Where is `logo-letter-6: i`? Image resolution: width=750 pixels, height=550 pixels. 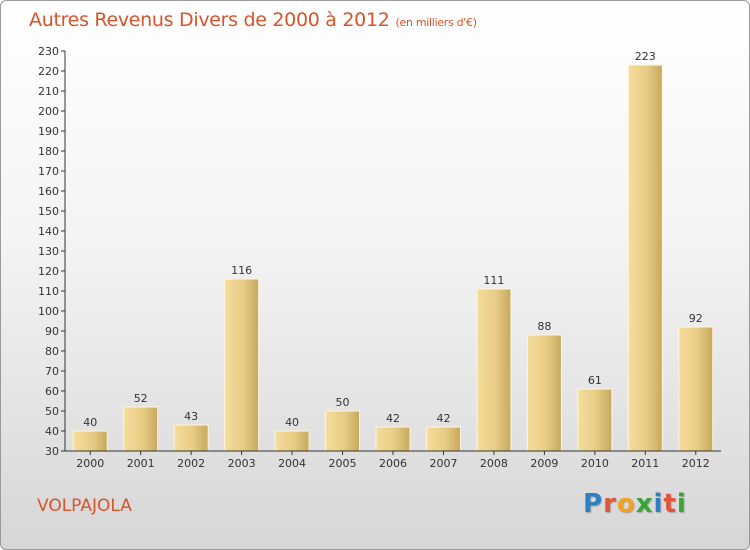
logo-letter-6: i is located at coordinates (681, 504).